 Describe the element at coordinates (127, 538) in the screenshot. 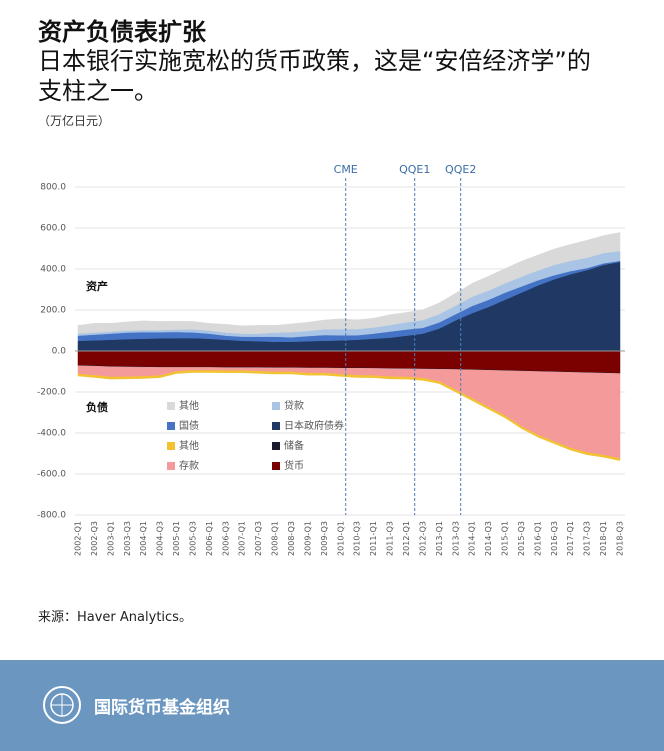

I see `x-tick-label: 2003-Q3` at that location.